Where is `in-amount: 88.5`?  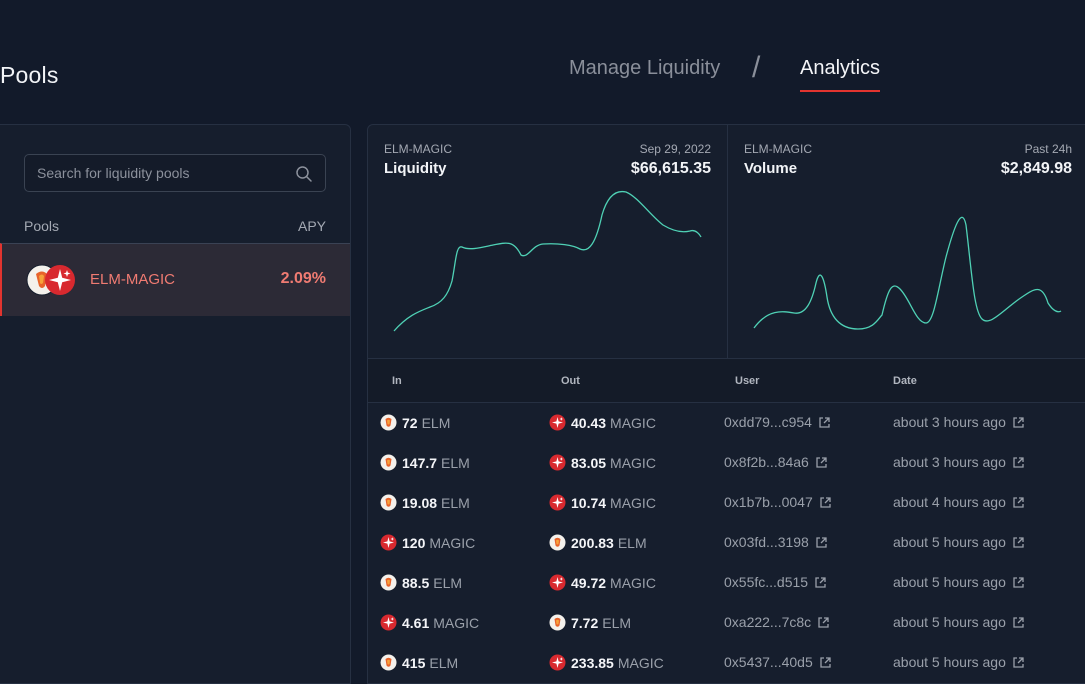 in-amount: 88.5 is located at coordinates (416, 582).